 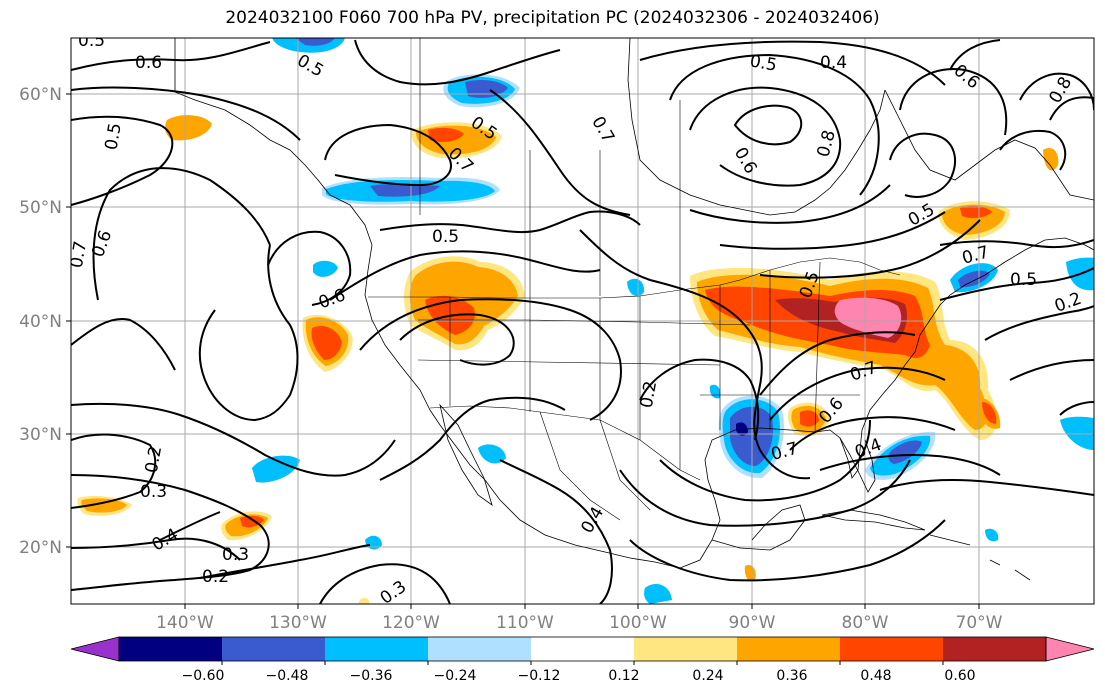 I want to click on lat-label: 30°N, so click(x=40, y=435).